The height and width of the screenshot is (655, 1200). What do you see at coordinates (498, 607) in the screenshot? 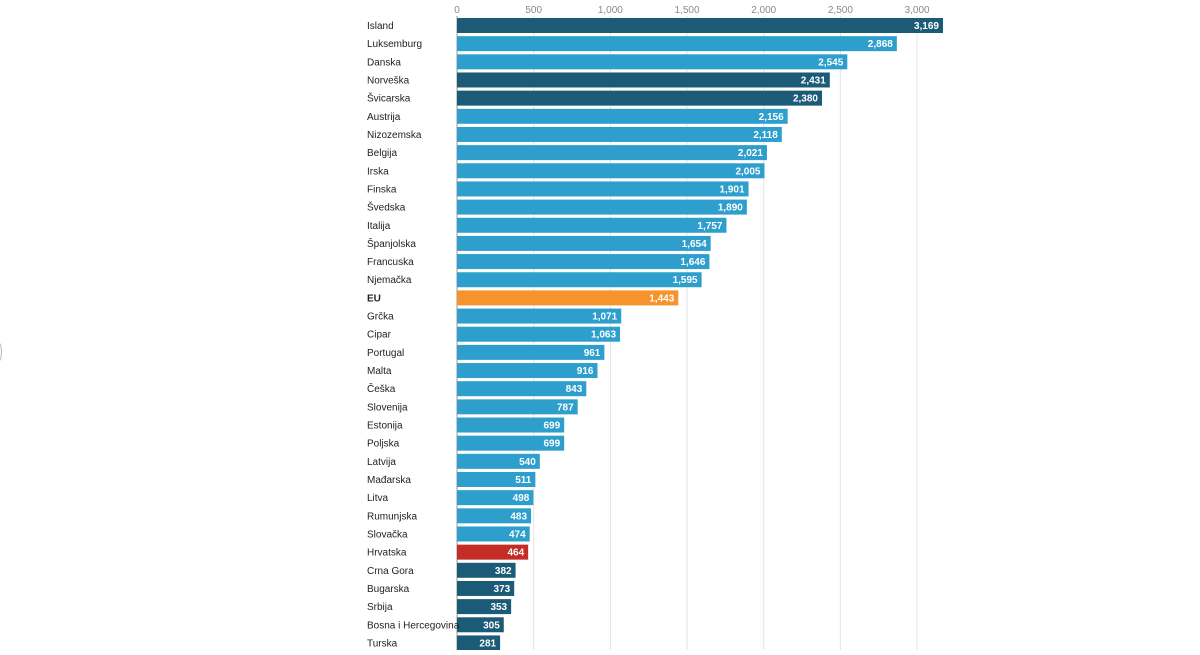
I see `value-label-srbija: 353` at bounding box center [498, 607].